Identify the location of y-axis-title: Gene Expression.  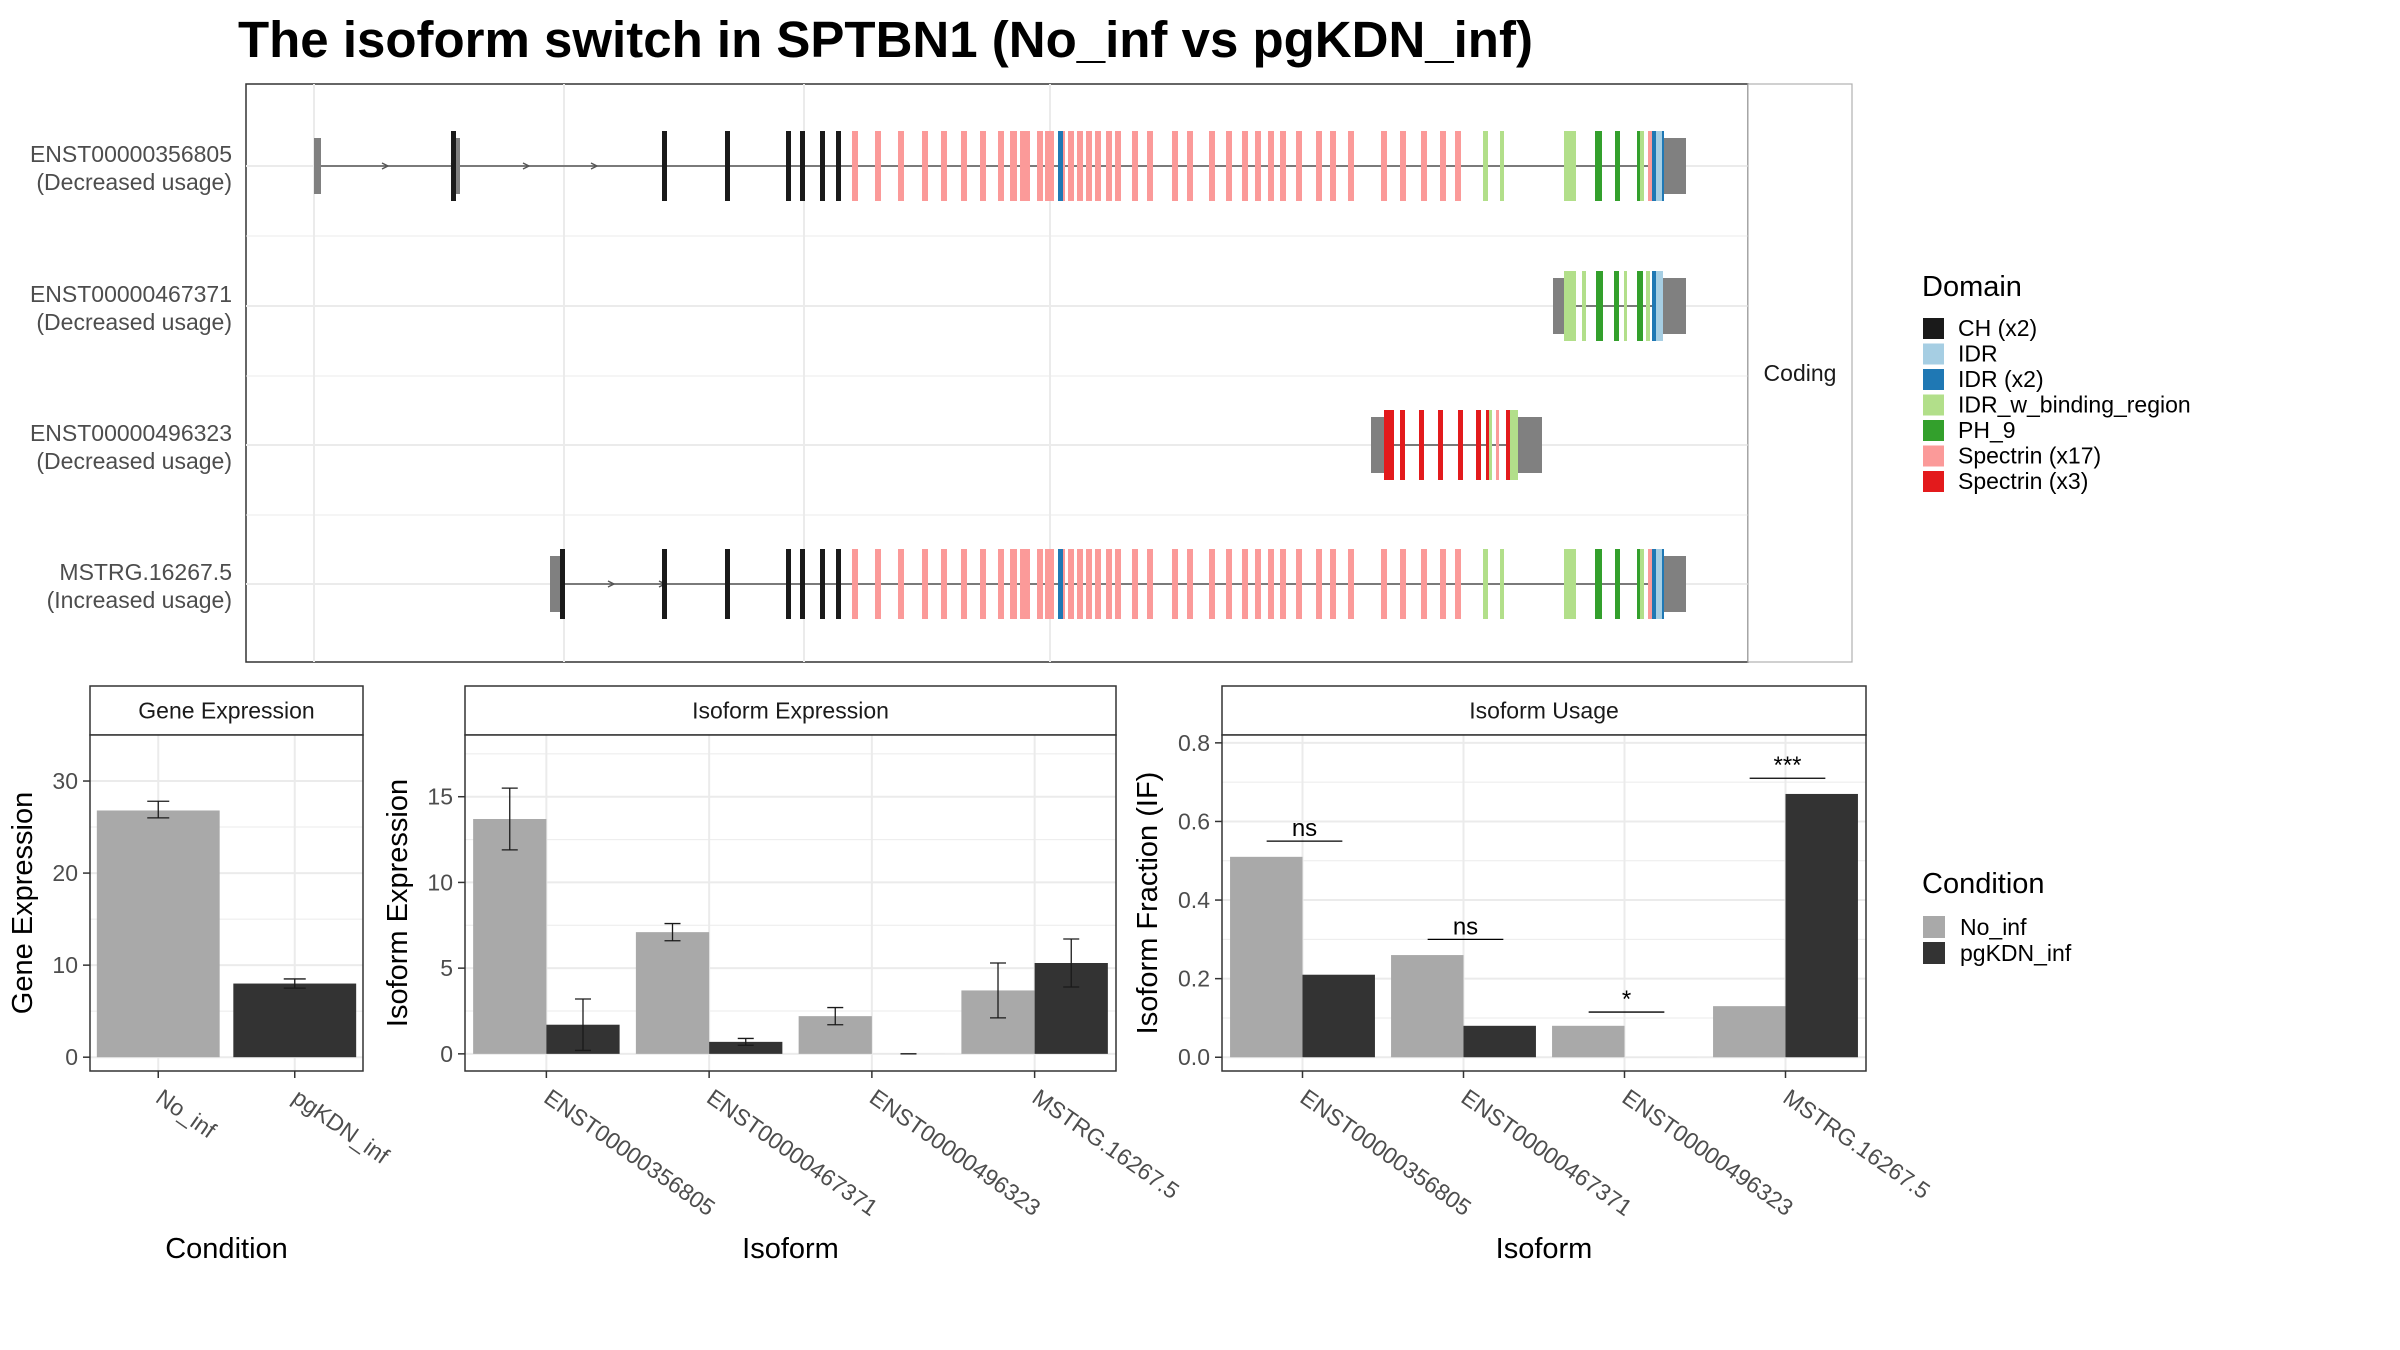
(23, 903).